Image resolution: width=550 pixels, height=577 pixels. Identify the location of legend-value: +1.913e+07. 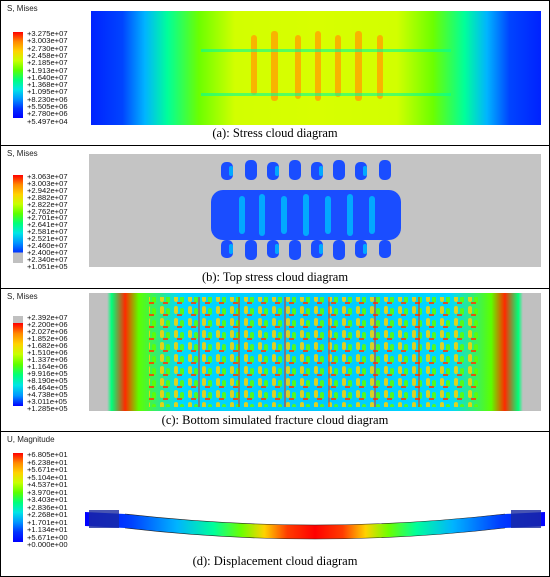
(47, 70).